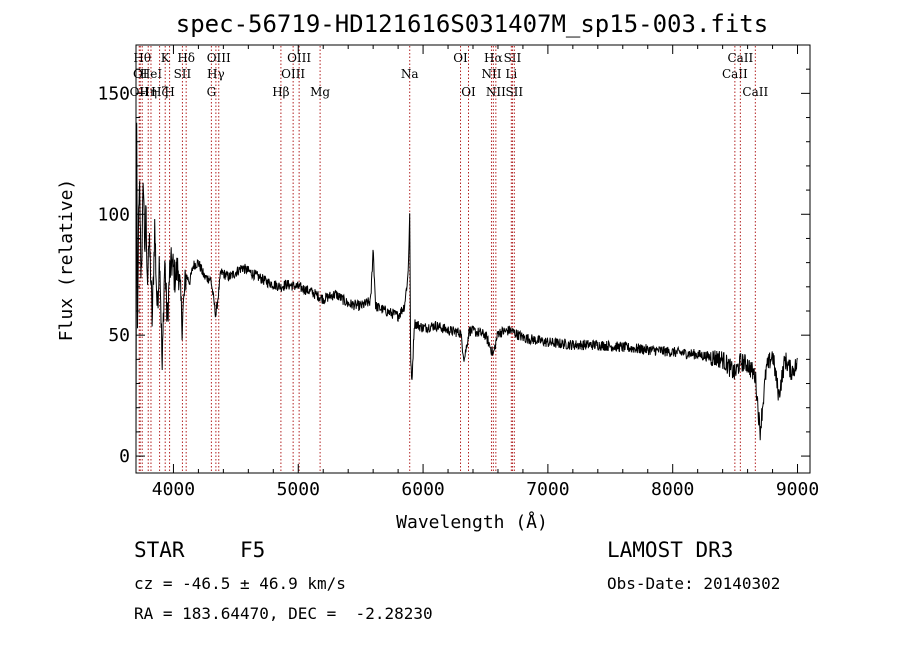 The image size is (900, 649). Describe the element at coordinates (253, 550) in the screenshot. I see `object-subclass: F5` at that location.